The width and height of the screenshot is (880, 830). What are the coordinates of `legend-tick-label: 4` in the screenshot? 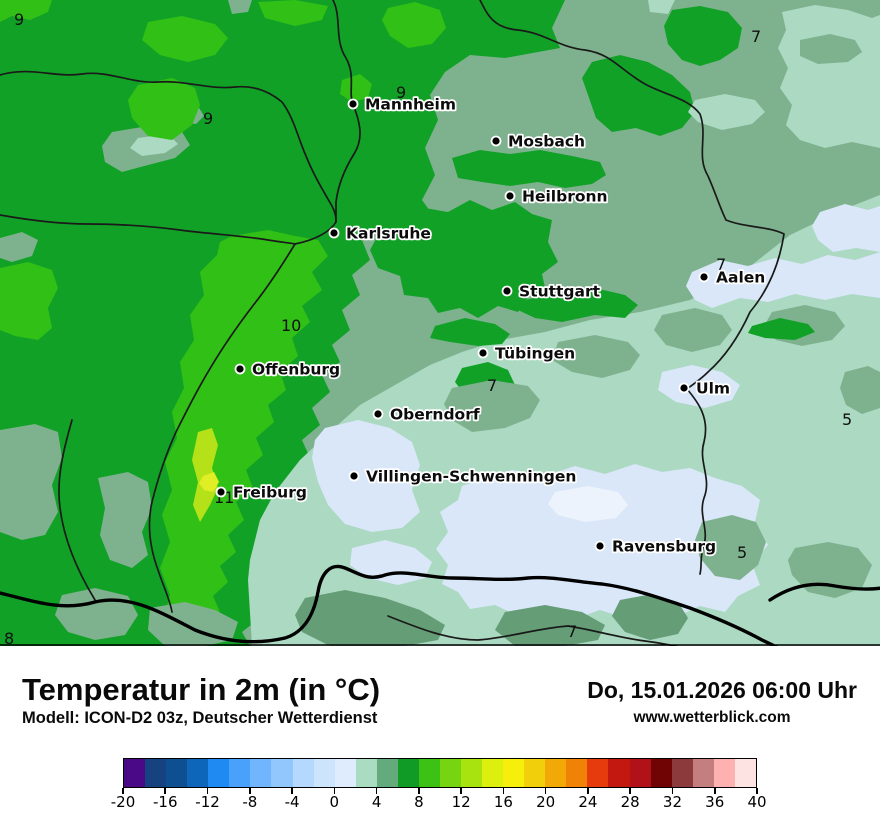 It's located at (376, 802).